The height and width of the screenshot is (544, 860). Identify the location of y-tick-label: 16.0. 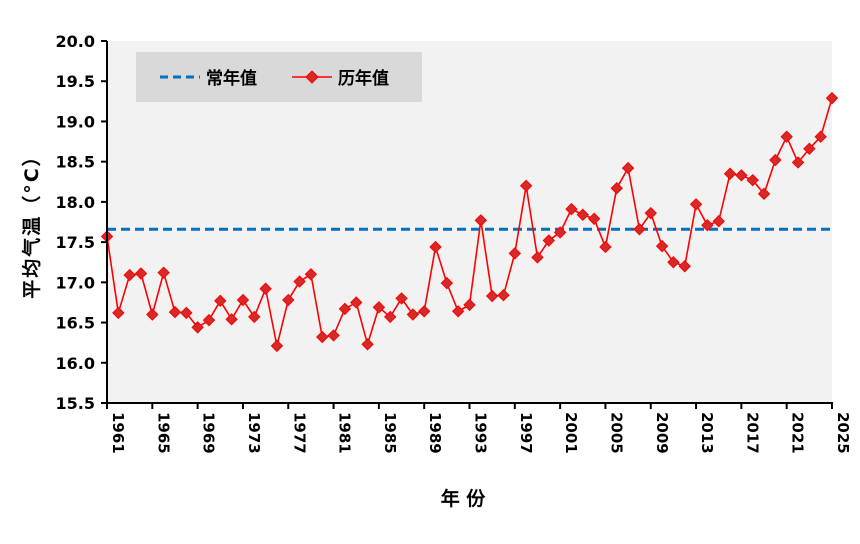
(75, 363).